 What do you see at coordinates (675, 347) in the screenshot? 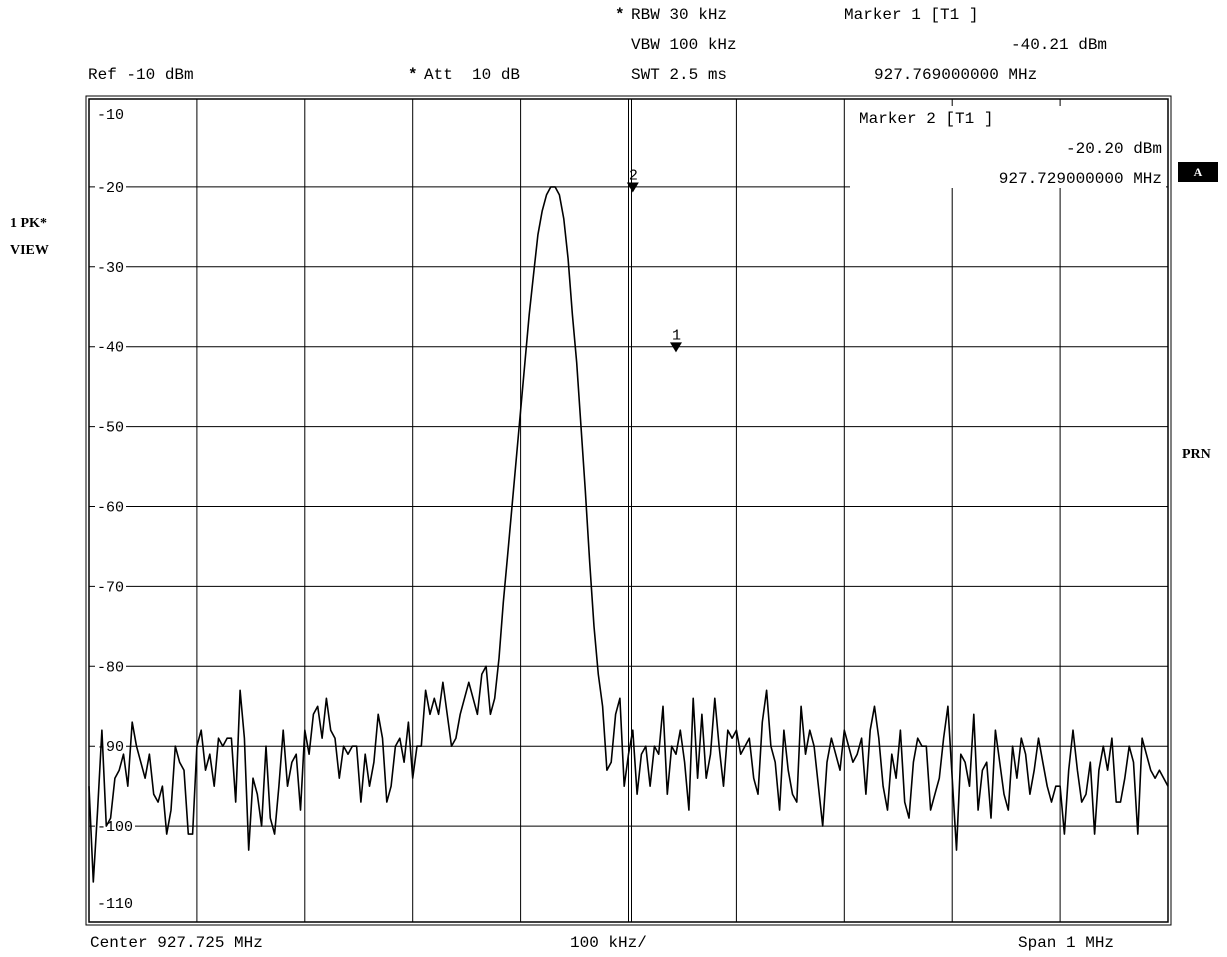
I see `marker-1-triangle` at bounding box center [675, 347].